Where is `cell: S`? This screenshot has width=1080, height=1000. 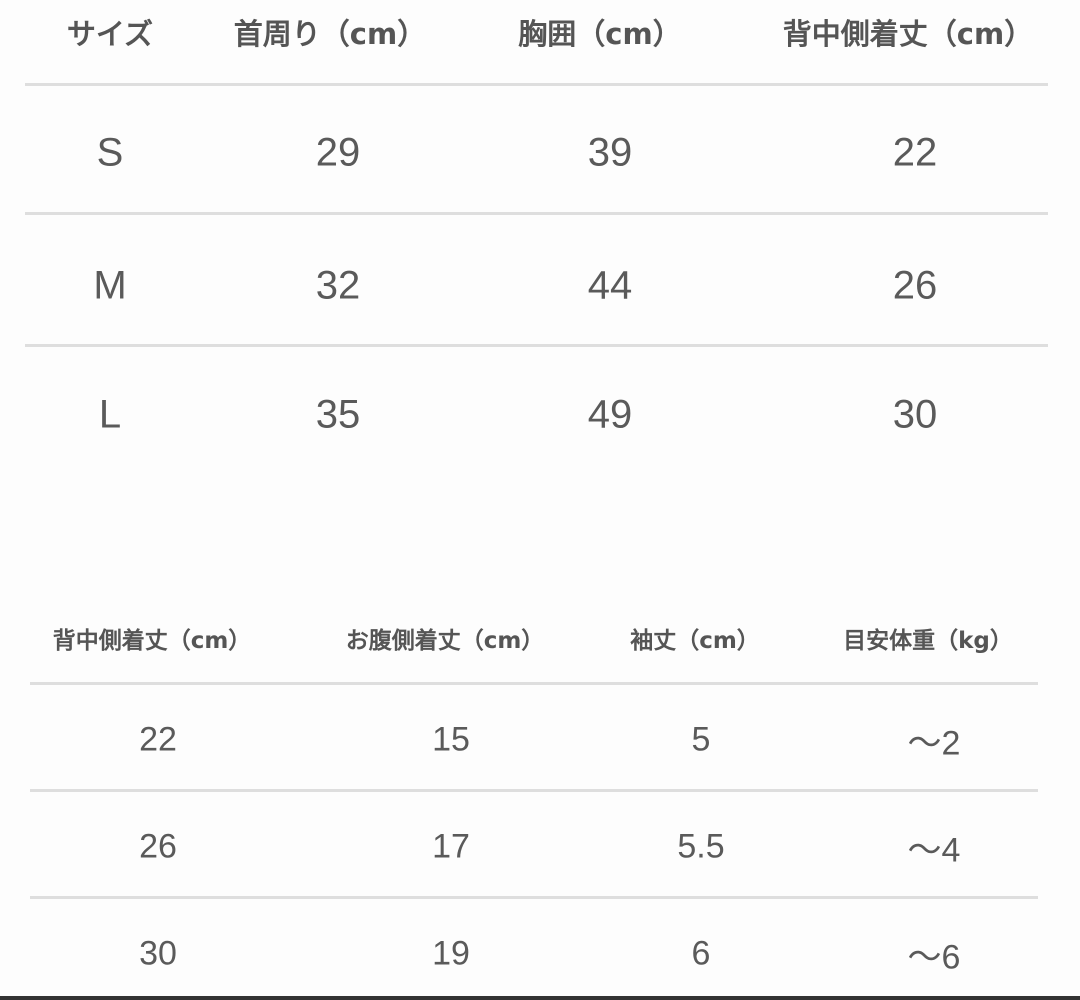
cell: S is located at coordinates (110, 152).